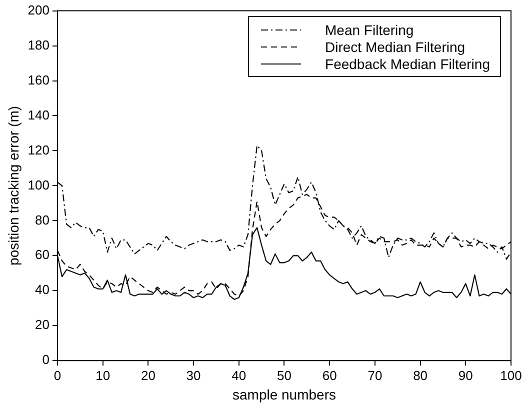 This screenshot has width=531, height=406. Describe the element at coordinates (42, 324) in the screenshot. I see `y-tick-label: 20` at that location.